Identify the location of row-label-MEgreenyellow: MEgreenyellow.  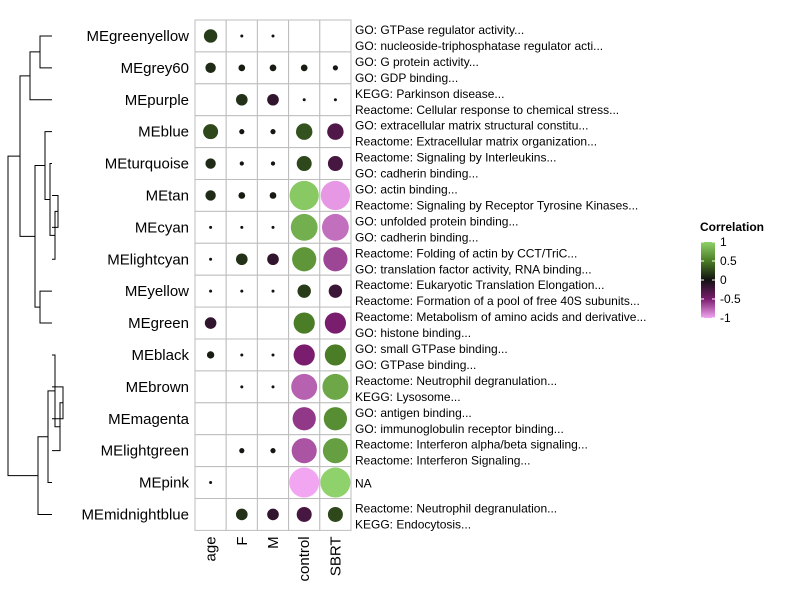
(137, 36).